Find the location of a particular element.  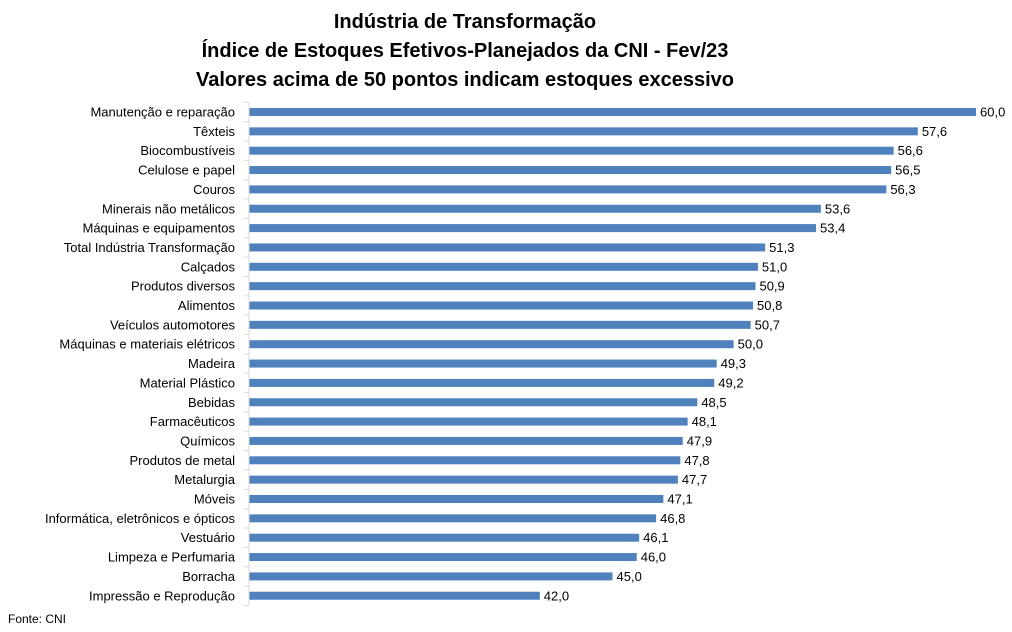

data-label: 45,0 is located at coordinates (629, 576).